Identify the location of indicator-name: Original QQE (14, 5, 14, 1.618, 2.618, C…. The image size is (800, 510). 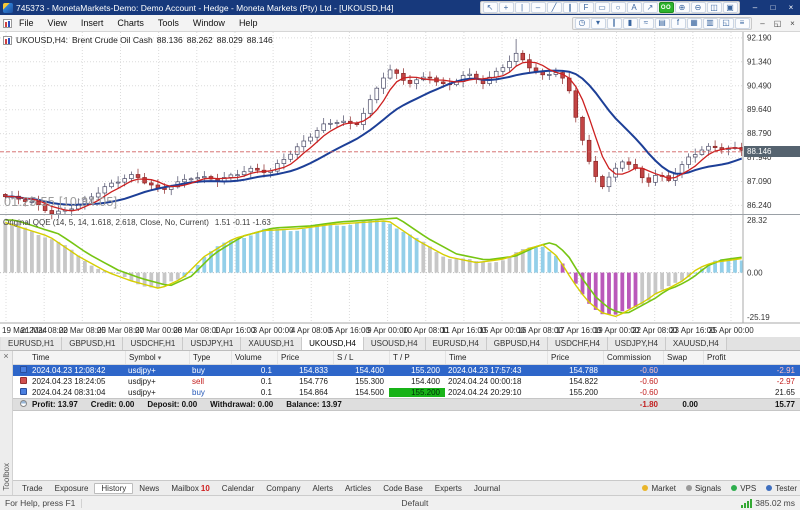
(106, 222).